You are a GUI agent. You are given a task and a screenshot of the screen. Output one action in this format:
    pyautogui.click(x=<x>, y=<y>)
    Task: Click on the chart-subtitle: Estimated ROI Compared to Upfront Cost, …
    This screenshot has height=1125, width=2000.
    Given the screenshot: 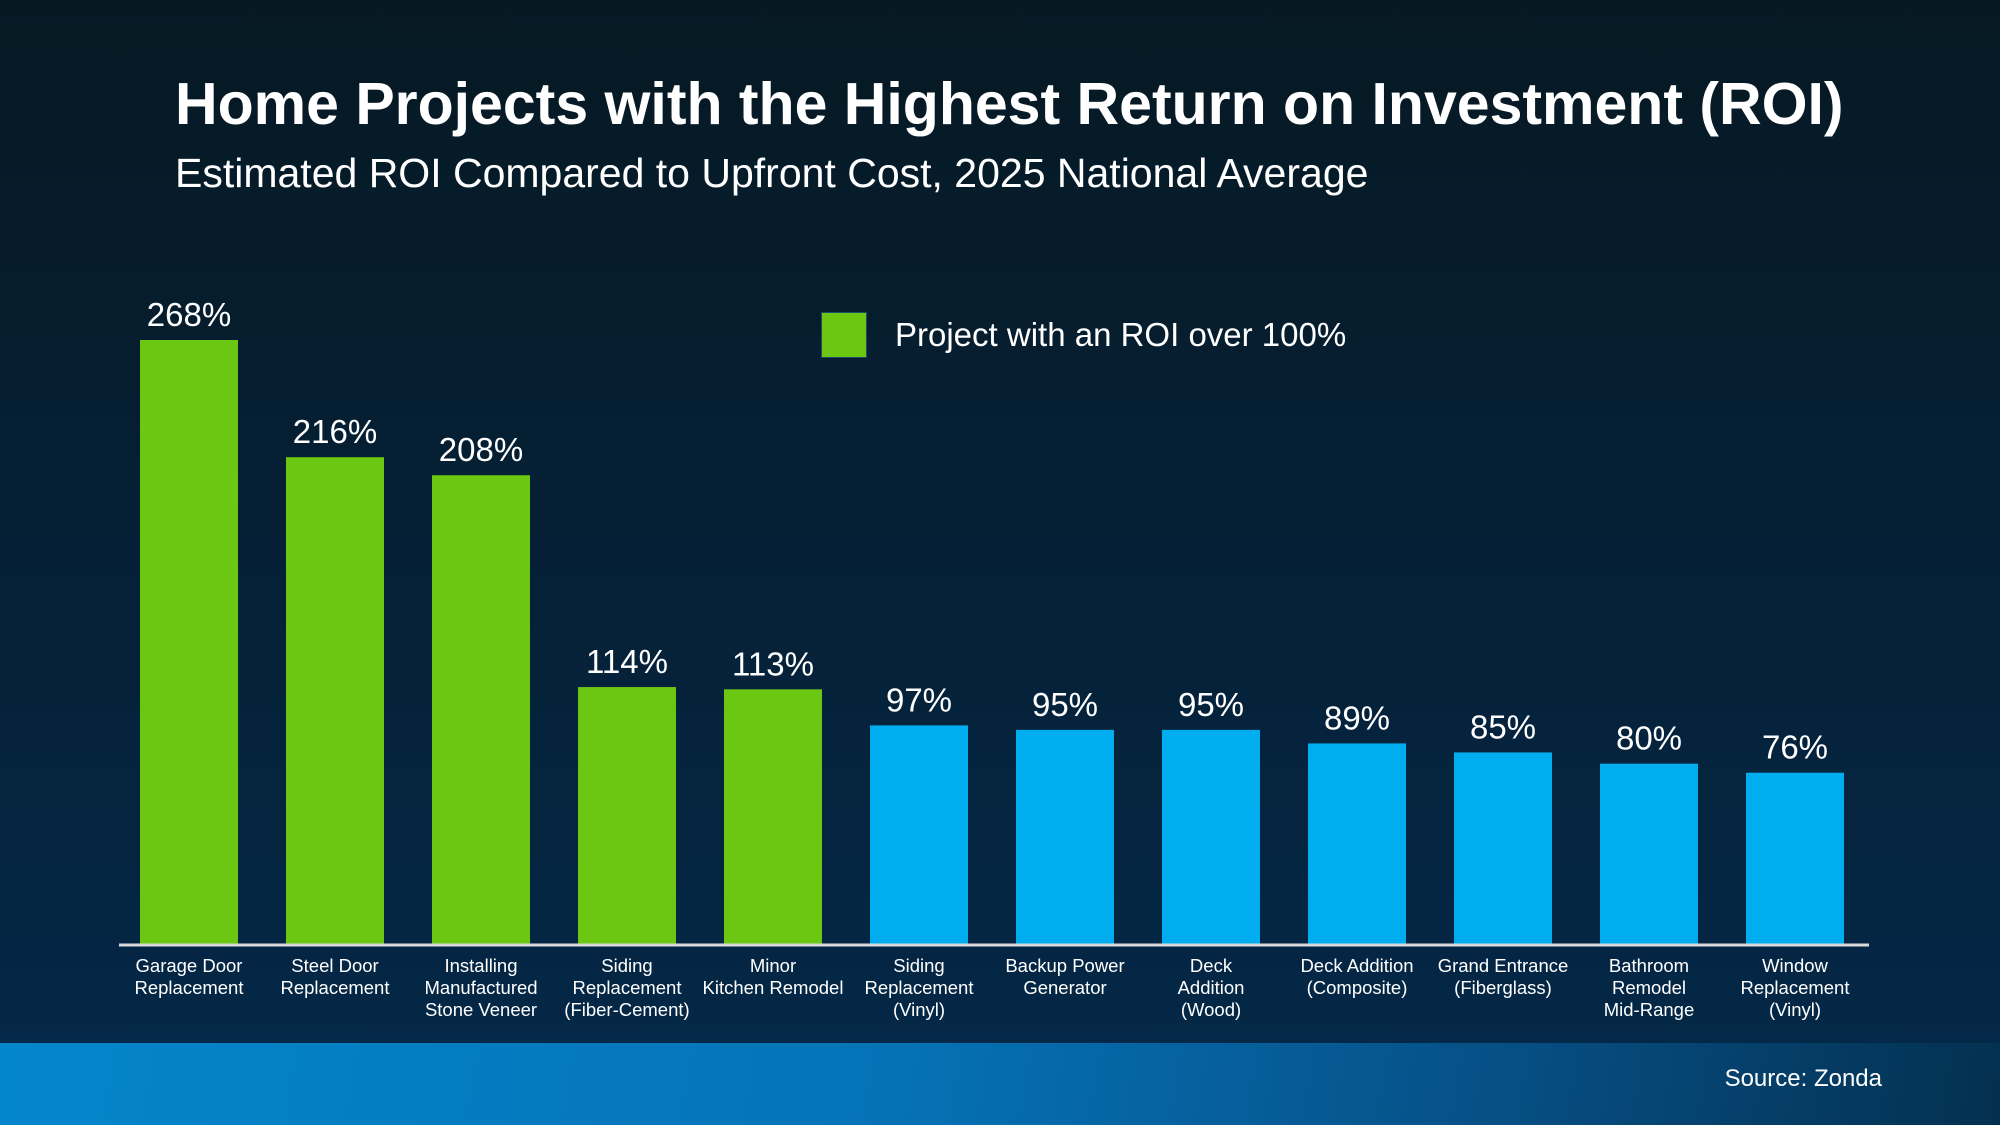 What is the action you would take?
    pyautogui.click(x=772, y=173)
    